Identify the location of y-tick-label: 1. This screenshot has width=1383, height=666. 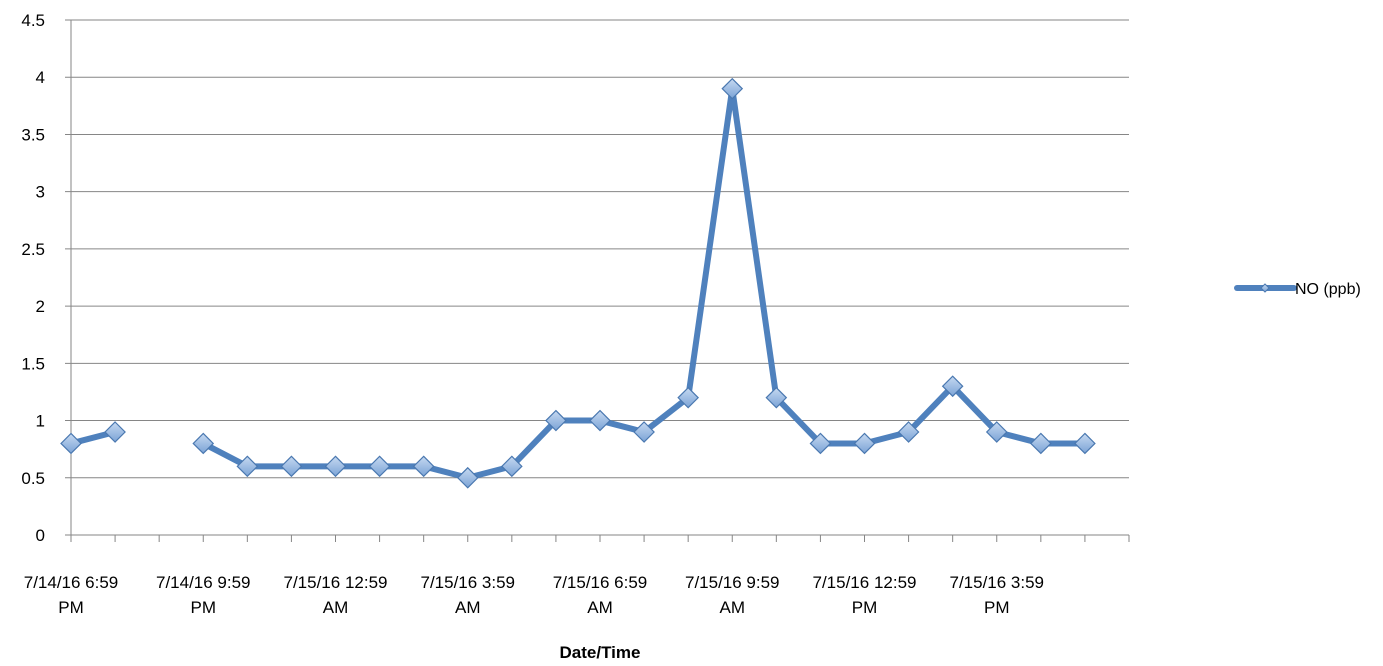
(40, 421).